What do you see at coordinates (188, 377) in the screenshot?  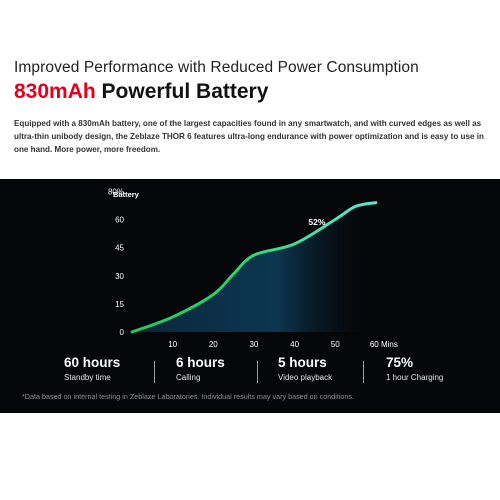 I see `stat-label: Calling` at bounding box center [188, 377].